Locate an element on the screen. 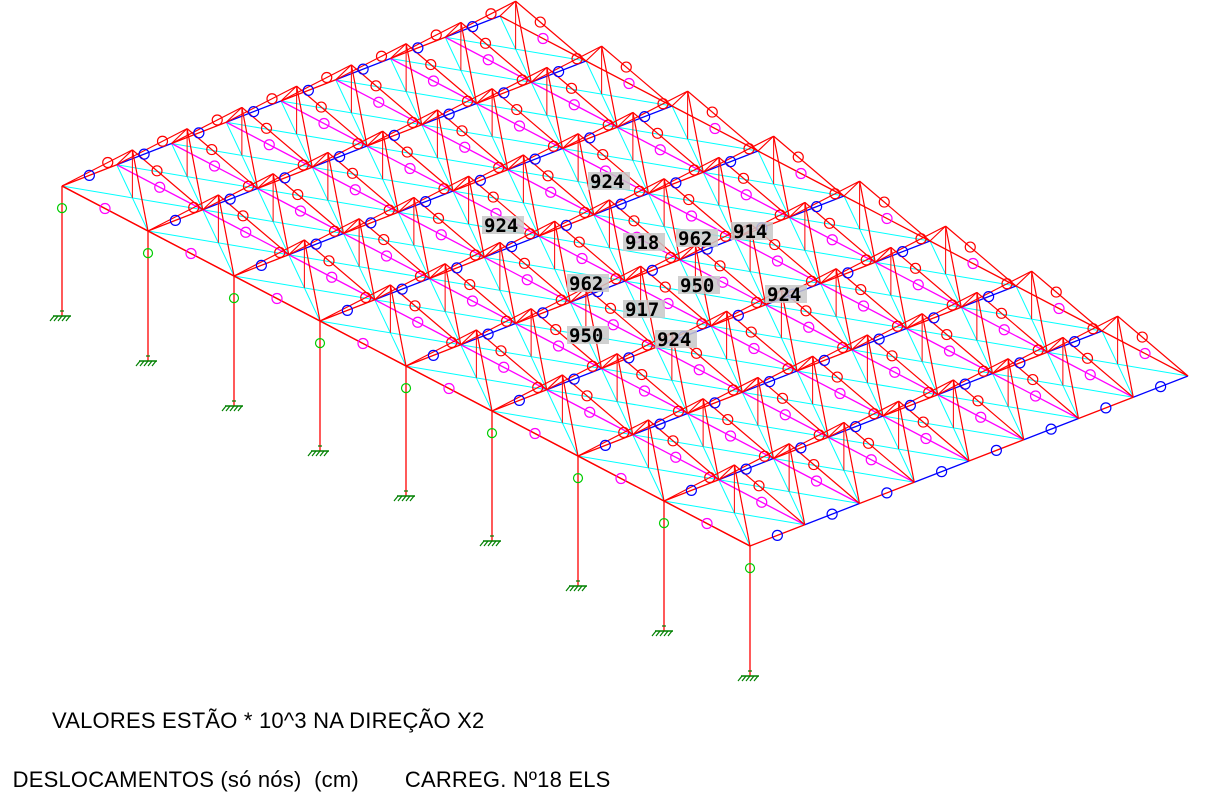  displacement-value: 924 is located at coordinates (674, 340).